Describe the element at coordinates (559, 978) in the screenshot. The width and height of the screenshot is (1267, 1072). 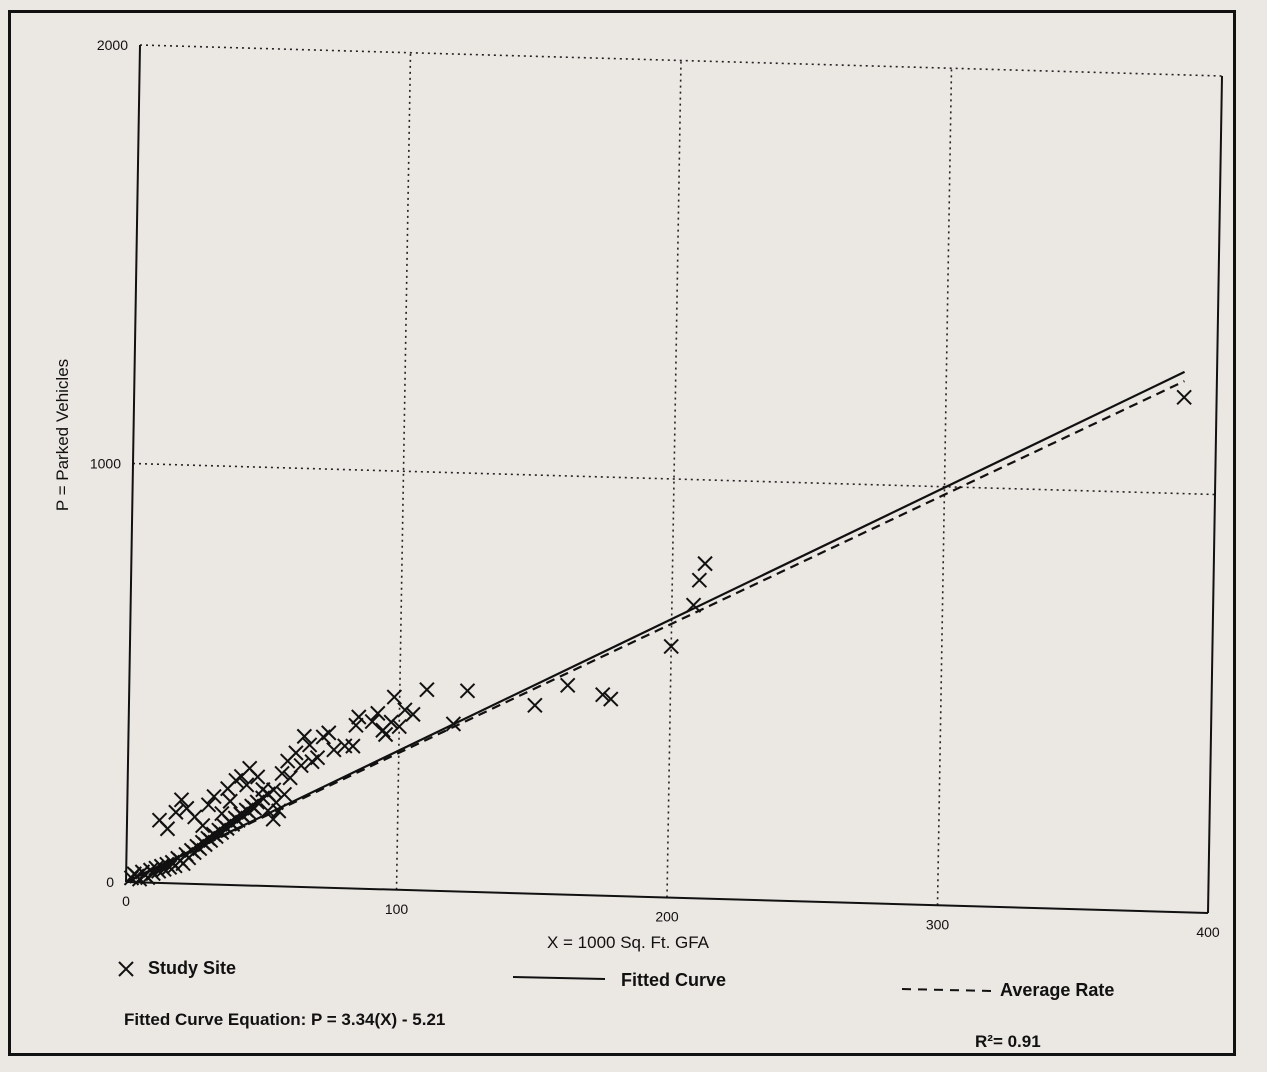
I see `legend-line-fitted-curve` at that location.